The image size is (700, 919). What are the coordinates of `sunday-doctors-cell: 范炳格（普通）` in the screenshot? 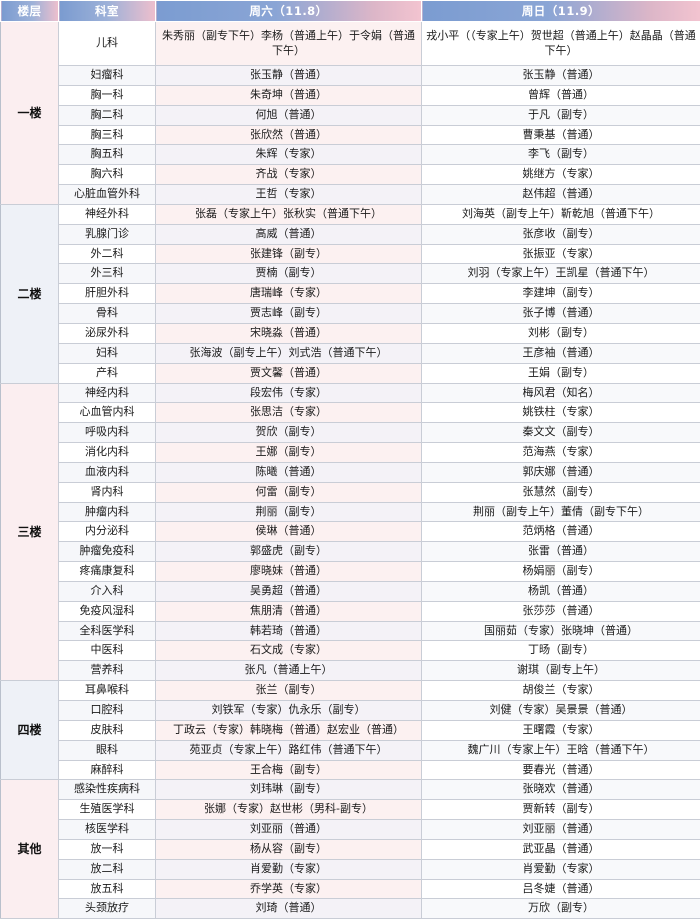 It's located at (561, 532).